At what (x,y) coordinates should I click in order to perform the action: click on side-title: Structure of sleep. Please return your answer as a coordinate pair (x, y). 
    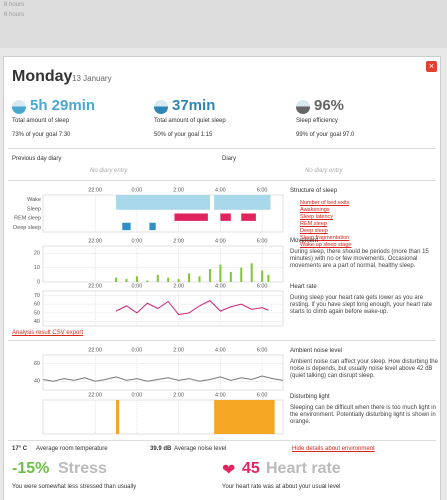
    Looking at the image, I should click on (314, 191).